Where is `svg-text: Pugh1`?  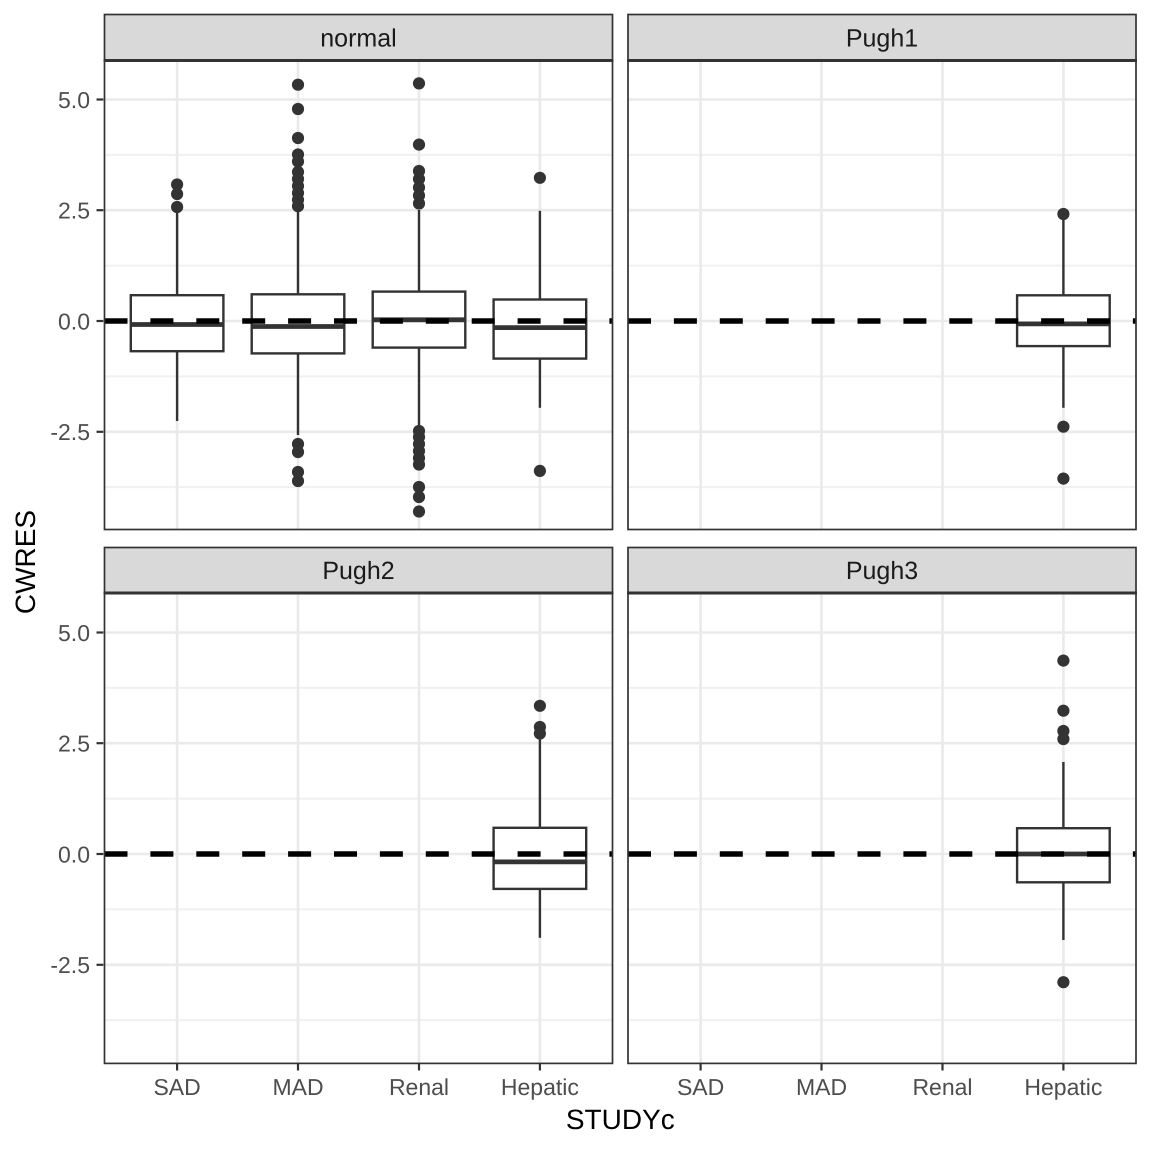 svg-text: Pugh1 is located at coordinates (882, 39).